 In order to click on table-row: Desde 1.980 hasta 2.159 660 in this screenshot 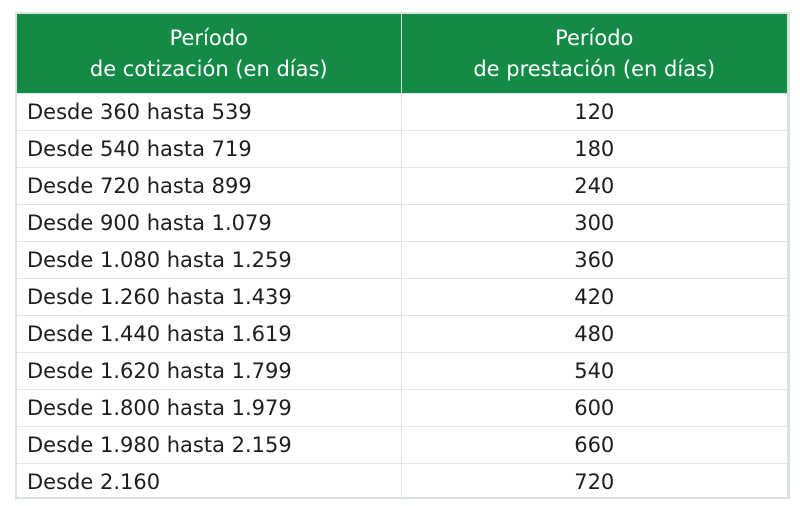, I will do `click(402, 445)`.